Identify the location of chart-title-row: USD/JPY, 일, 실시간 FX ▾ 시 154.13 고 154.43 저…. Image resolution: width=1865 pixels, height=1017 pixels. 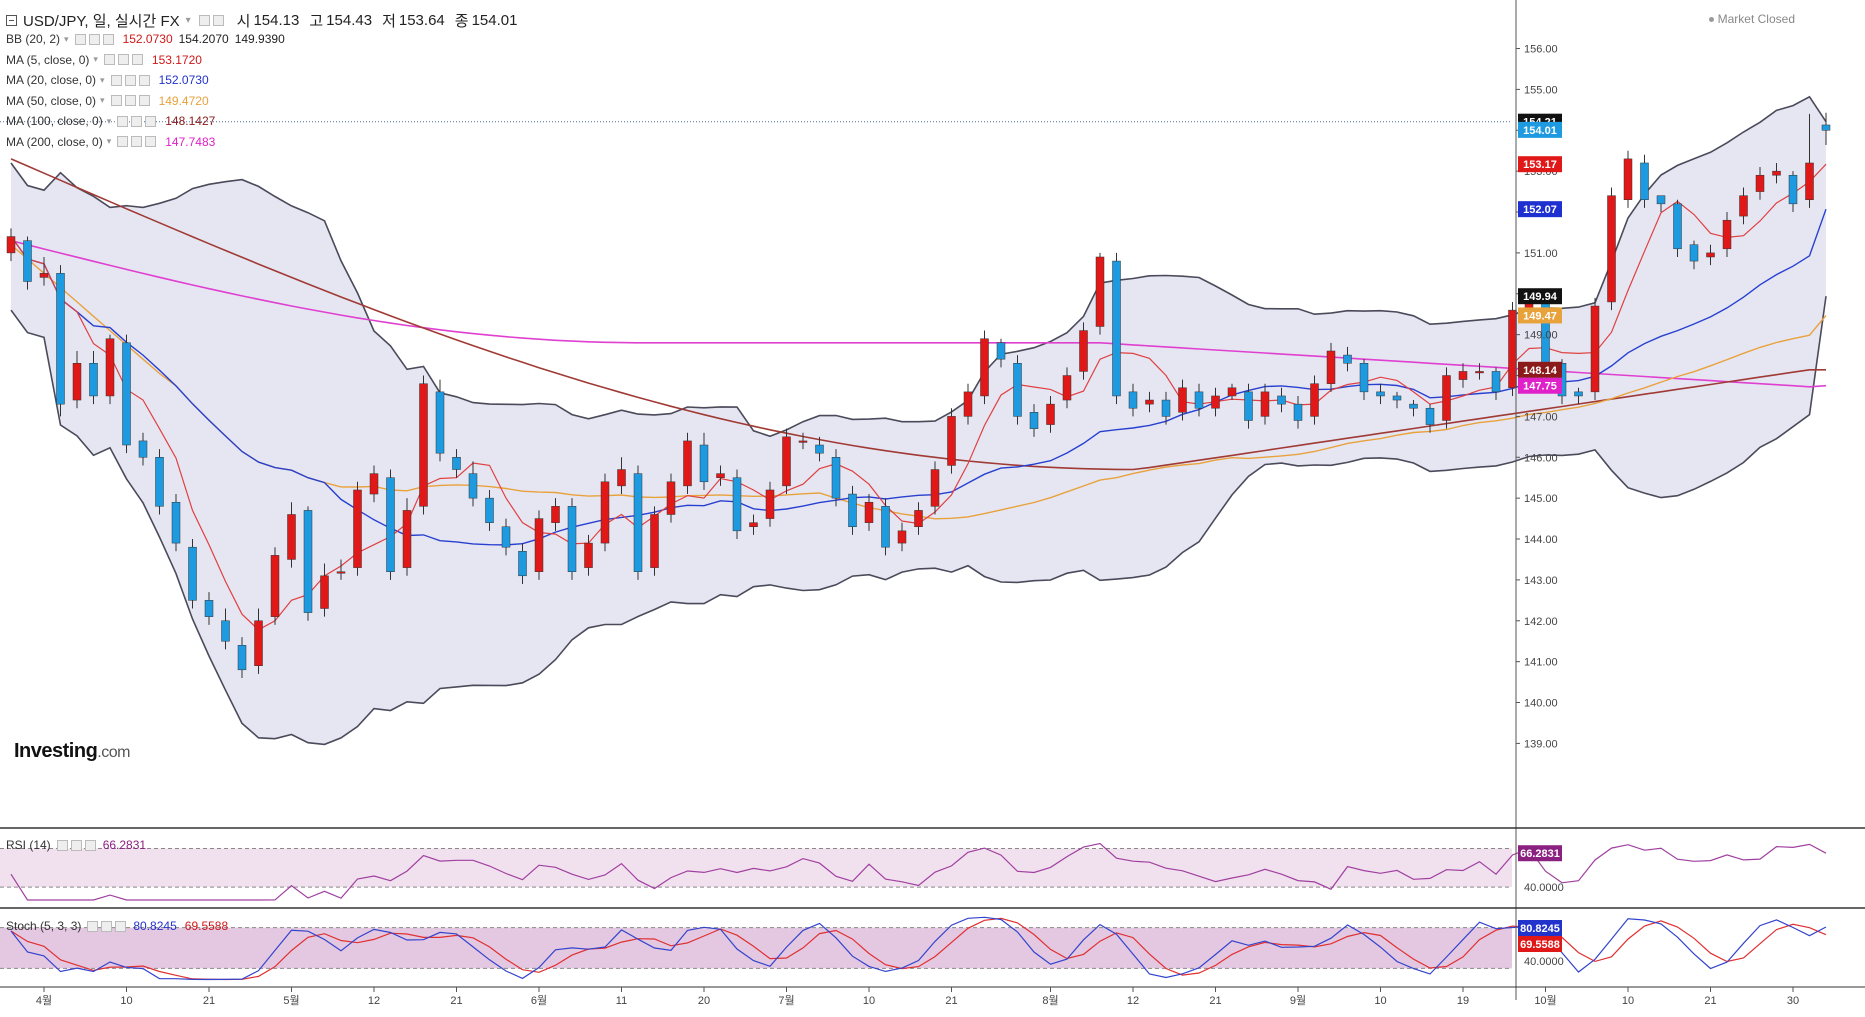
(261, 20).